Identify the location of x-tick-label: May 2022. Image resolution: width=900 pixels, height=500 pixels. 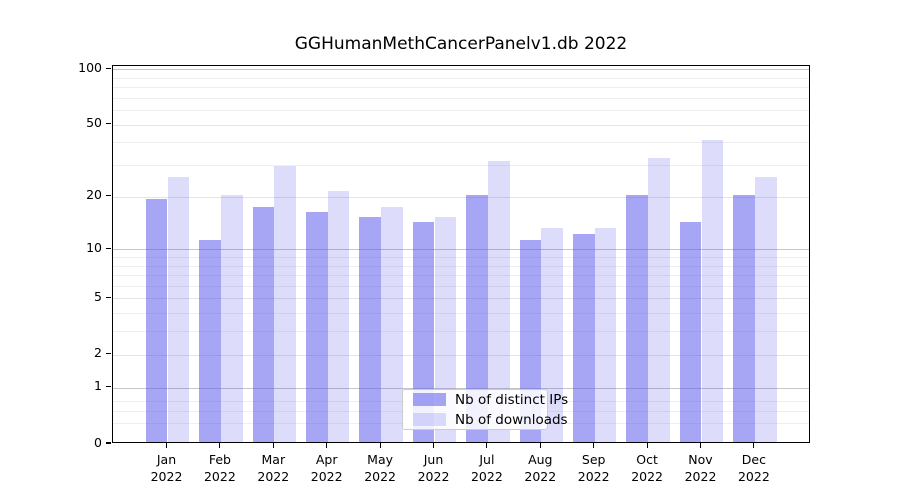
(380, 468).